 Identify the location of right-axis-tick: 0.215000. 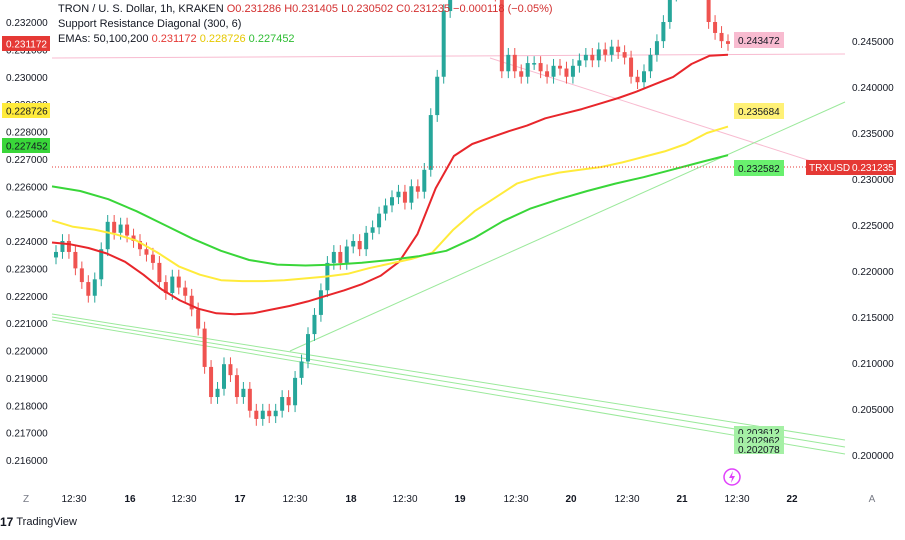
(873, 318).